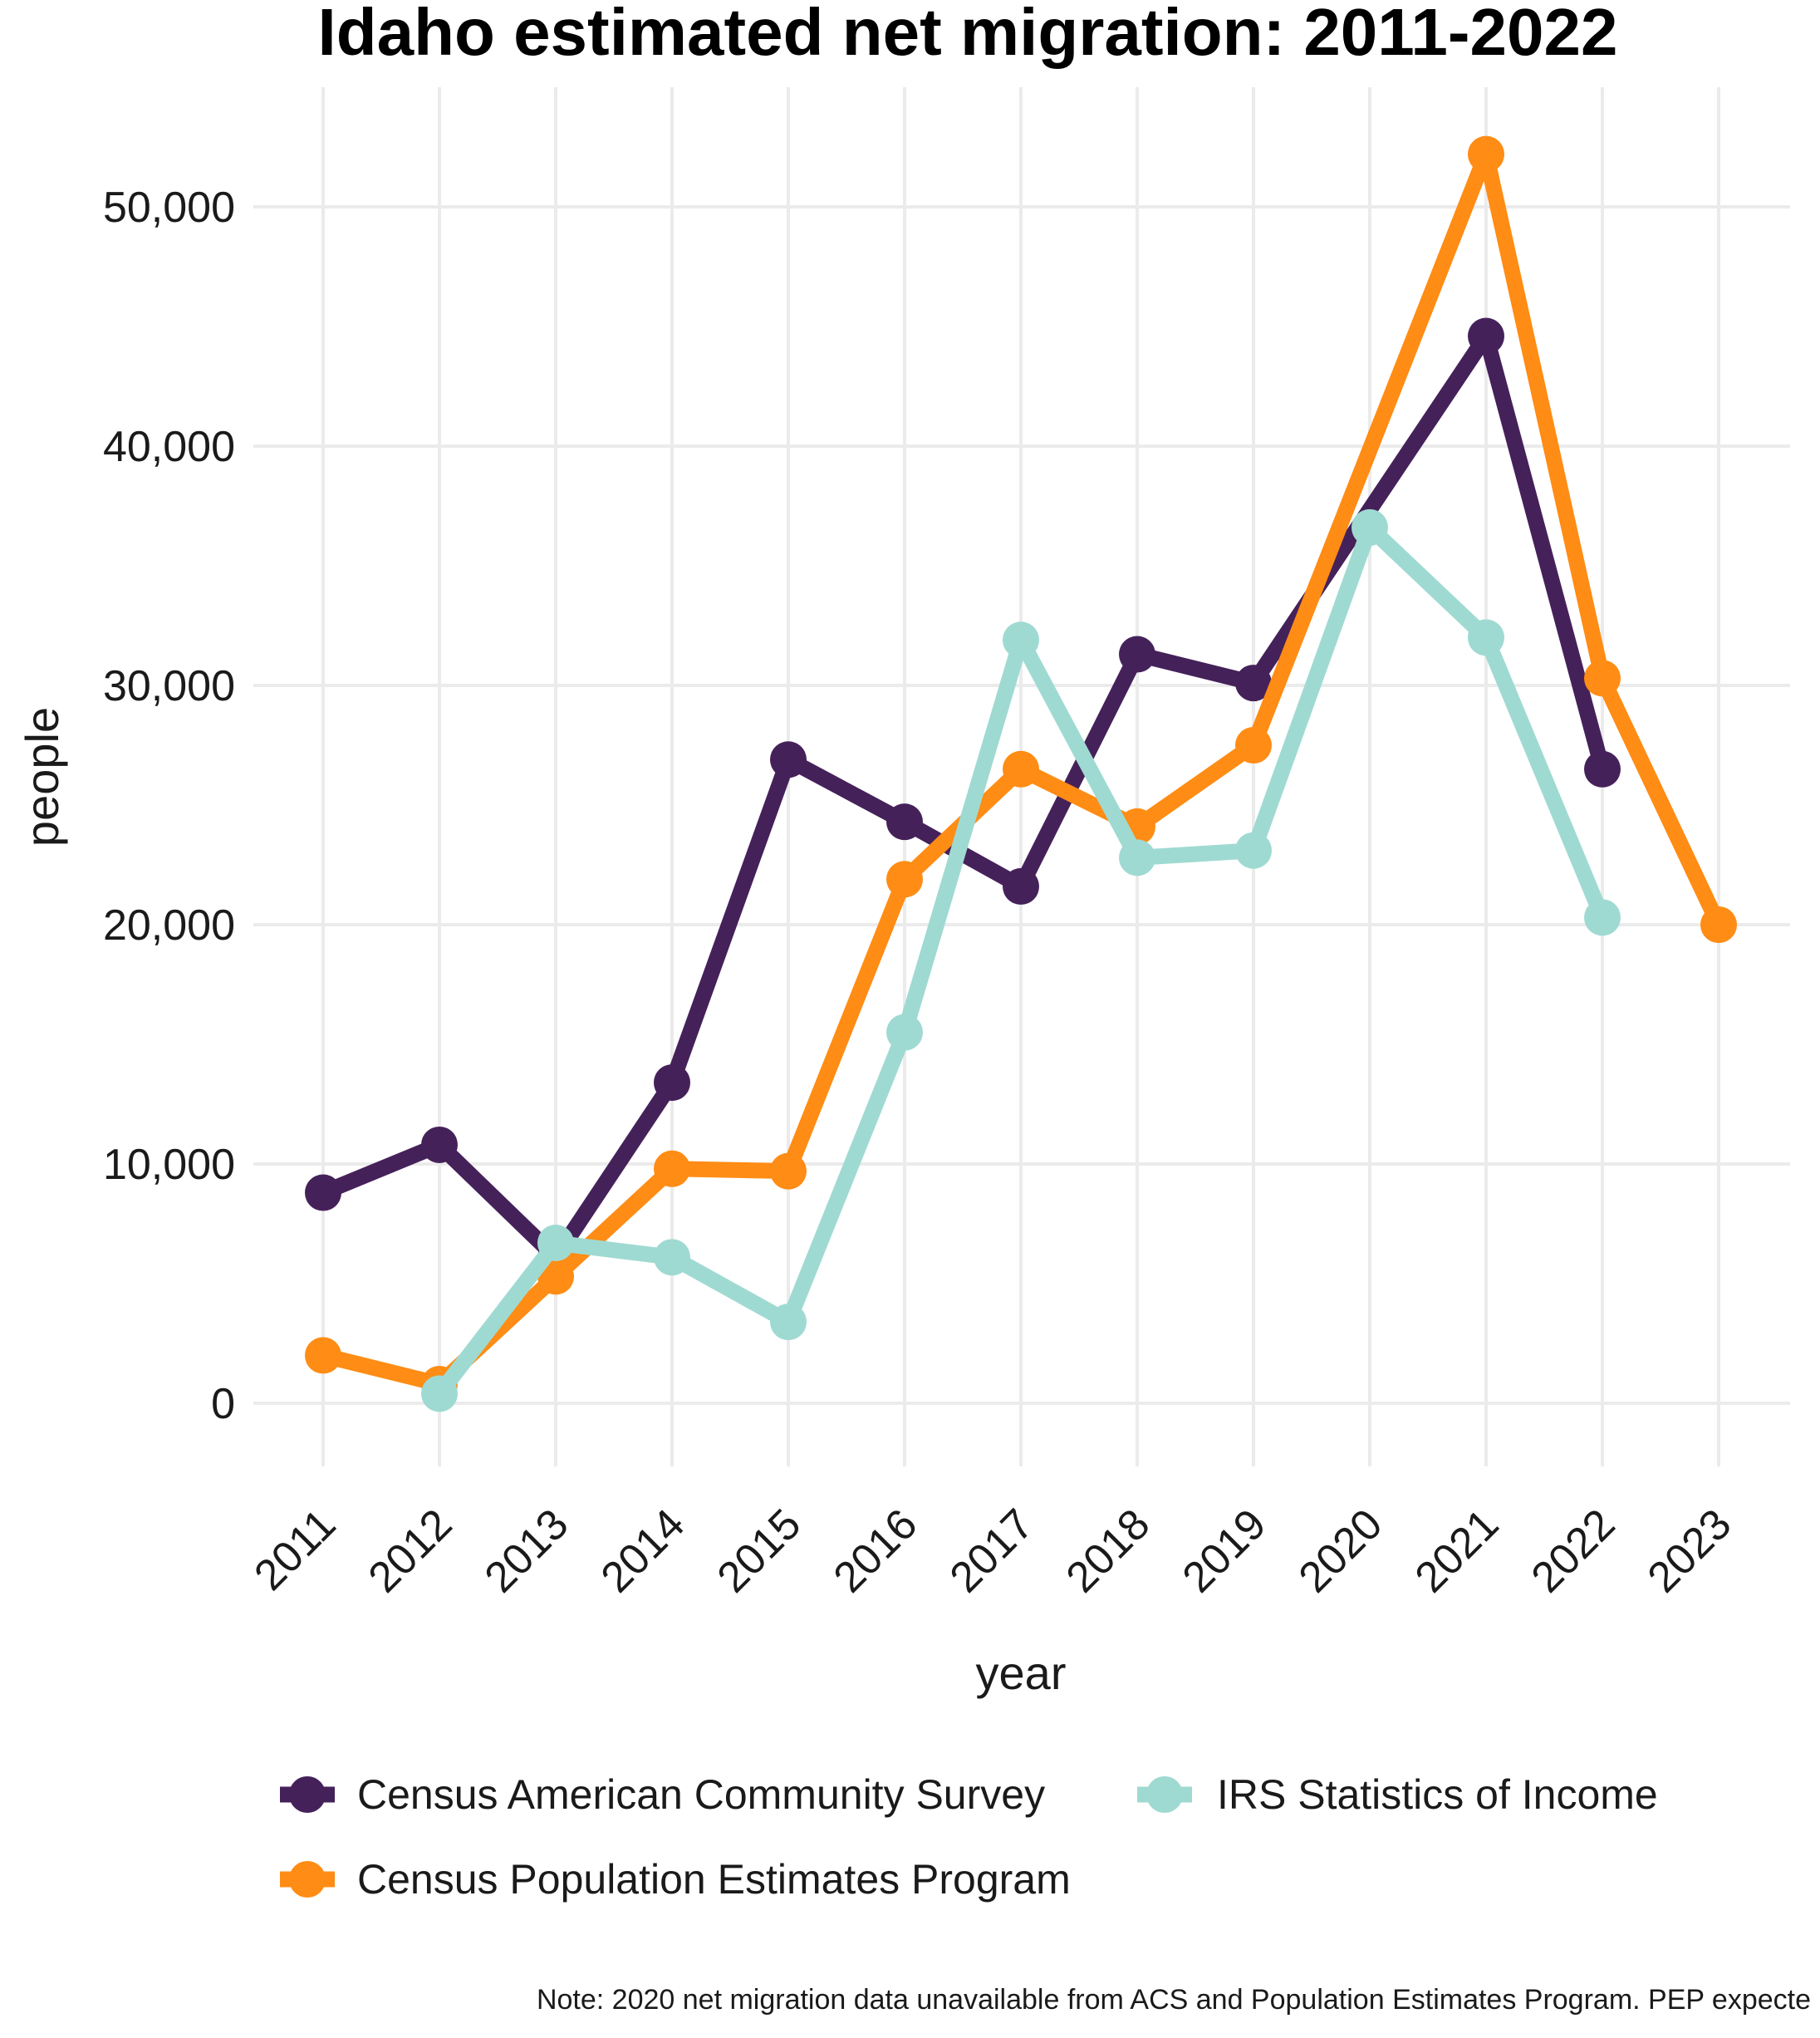 The image size is (1820, 2038). What do you see at coordinates (1021, 1673) in the screenshot?
I see `x-axis-title: year` at bounding box center [1021, 1673].